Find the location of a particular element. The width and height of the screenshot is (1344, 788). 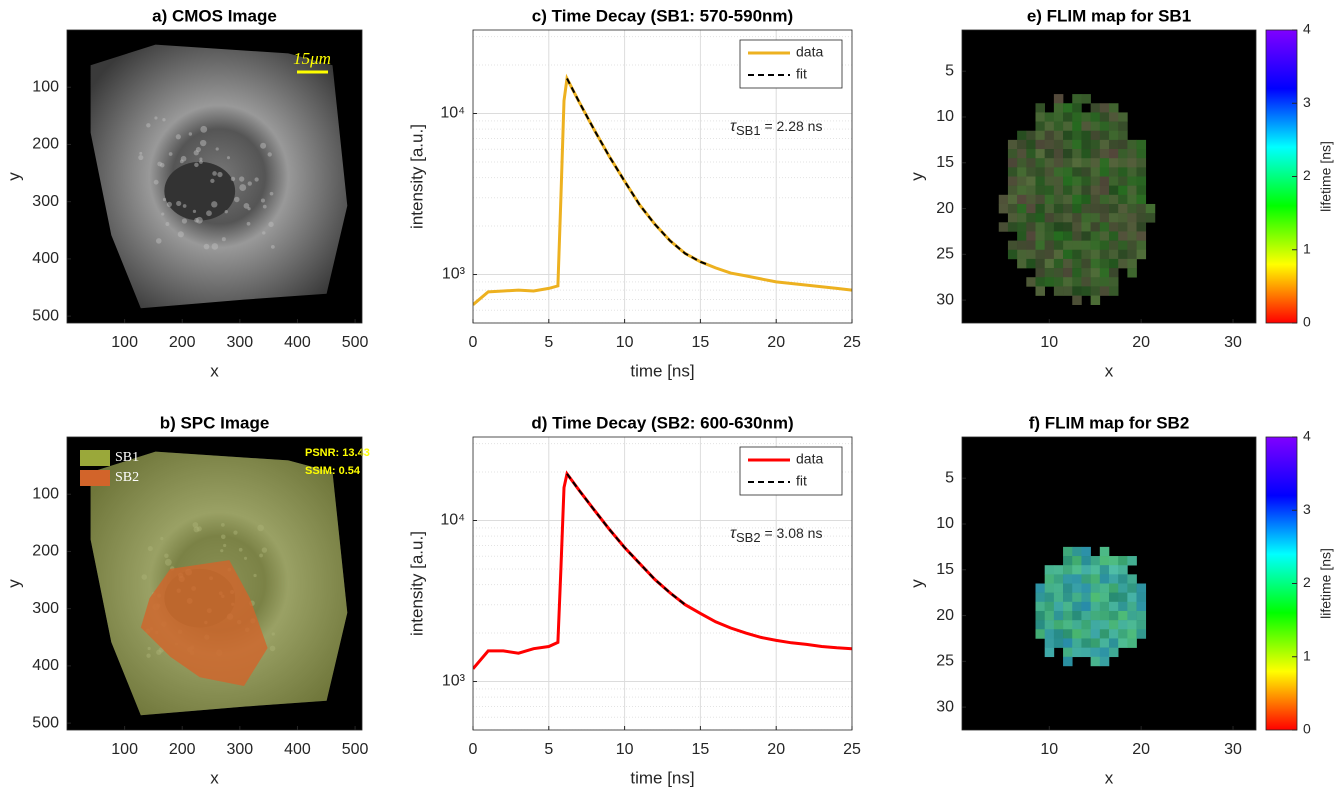

annotation: τSB1 = 2.28 ns is located at coordinates (776, 128).